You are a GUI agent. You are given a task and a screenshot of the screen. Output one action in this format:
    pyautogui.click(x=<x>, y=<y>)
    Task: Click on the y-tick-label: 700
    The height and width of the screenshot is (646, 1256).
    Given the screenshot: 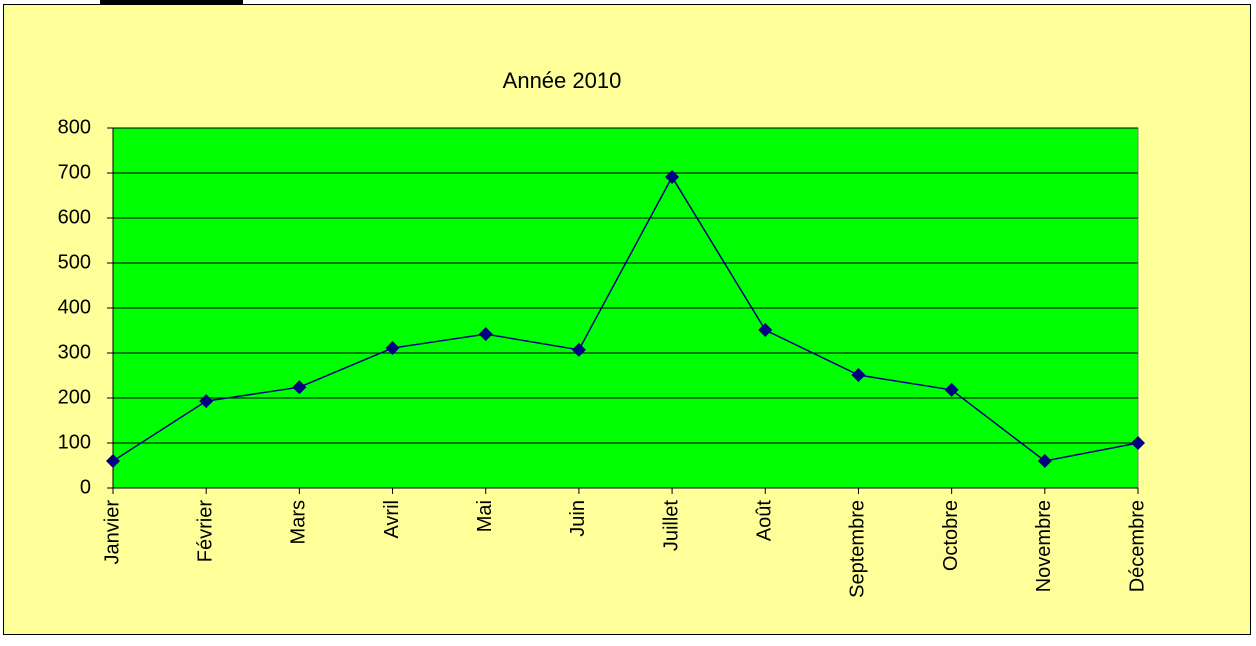 What is the action you would take?
    pyautogui.click(x=74, y=172)
    